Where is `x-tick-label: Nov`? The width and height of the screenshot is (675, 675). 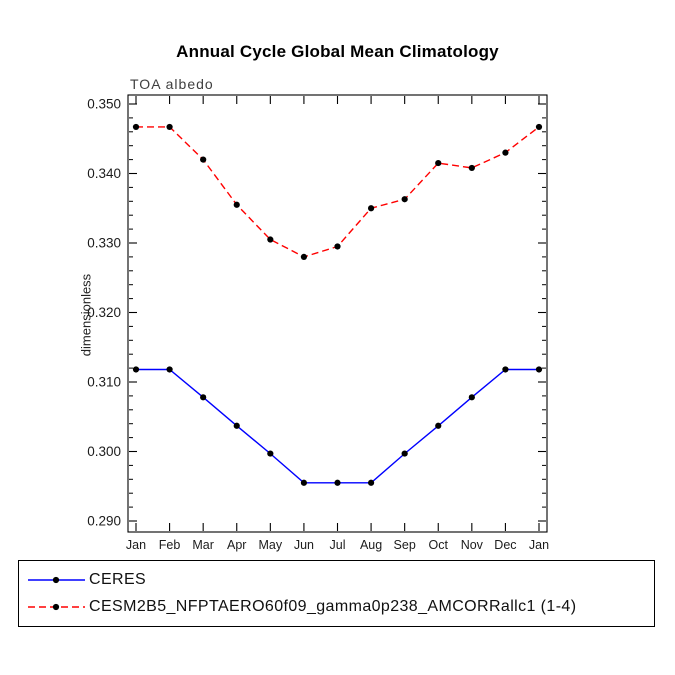 x-tick-label: Nov is located at coordinates (472, 545).